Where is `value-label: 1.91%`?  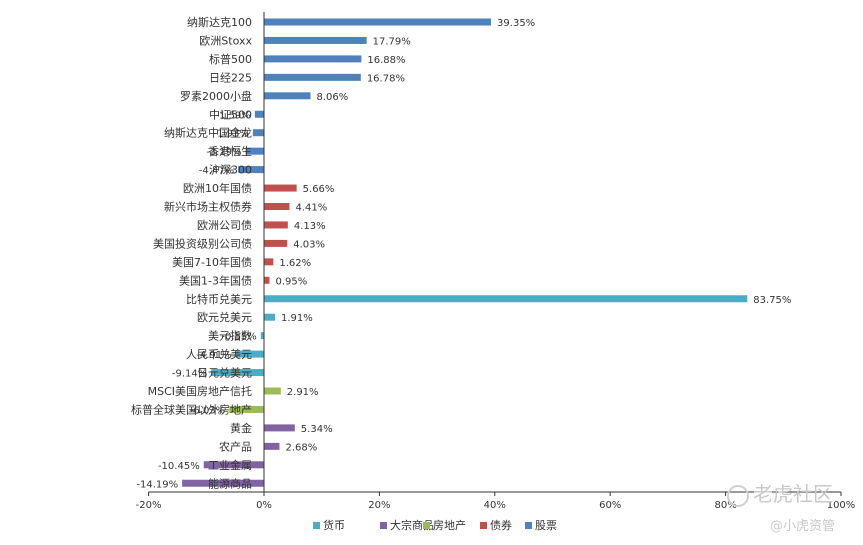 value-label: 1.91% is located at coordinates (297, 318).